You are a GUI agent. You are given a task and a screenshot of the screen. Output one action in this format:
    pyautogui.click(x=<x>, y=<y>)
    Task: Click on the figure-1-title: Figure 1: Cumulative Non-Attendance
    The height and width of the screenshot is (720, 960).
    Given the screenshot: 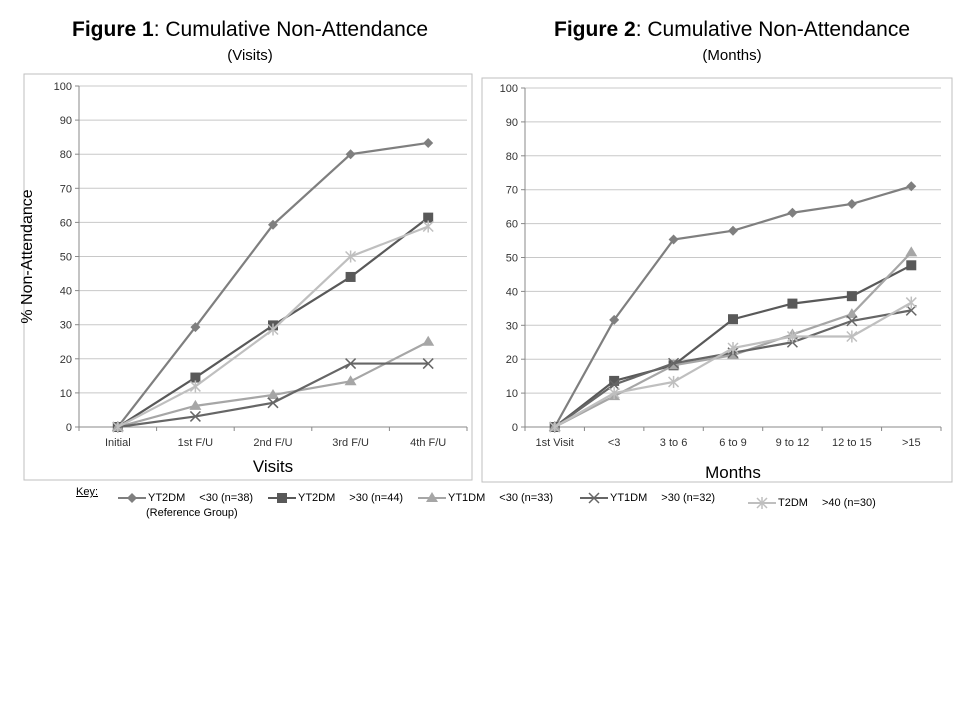 What is the action you would take?
    pyautogui.click(x=250, y=29)
    